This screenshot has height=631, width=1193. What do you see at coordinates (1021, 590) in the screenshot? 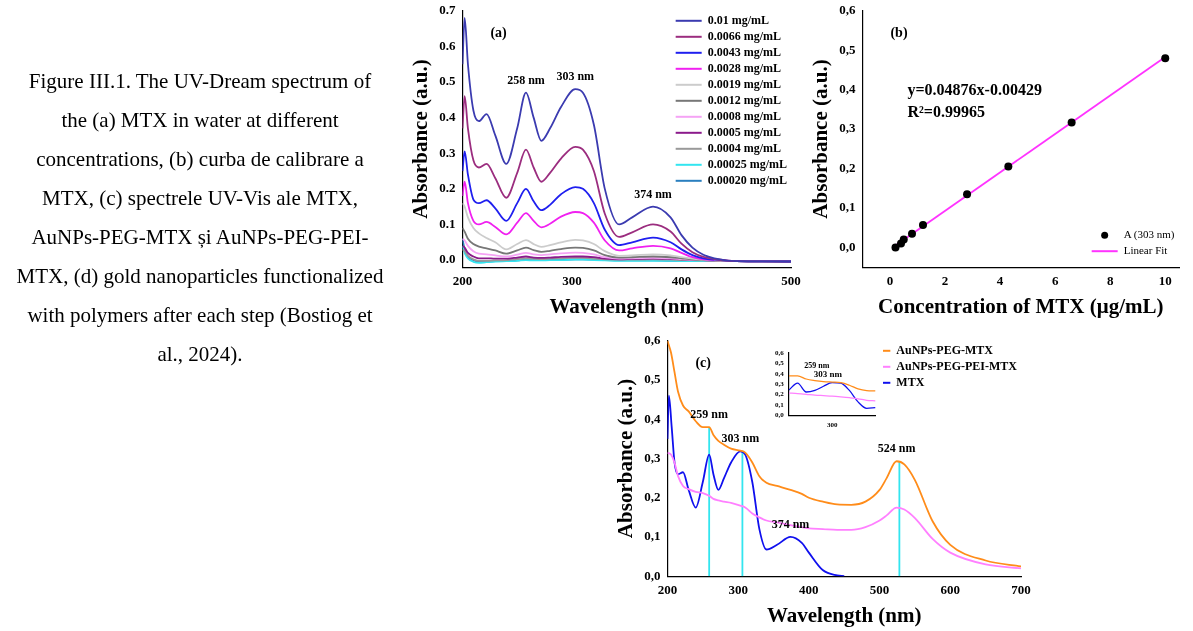
I see `x-tick-label: 700` at bounding box center [1021, 590].